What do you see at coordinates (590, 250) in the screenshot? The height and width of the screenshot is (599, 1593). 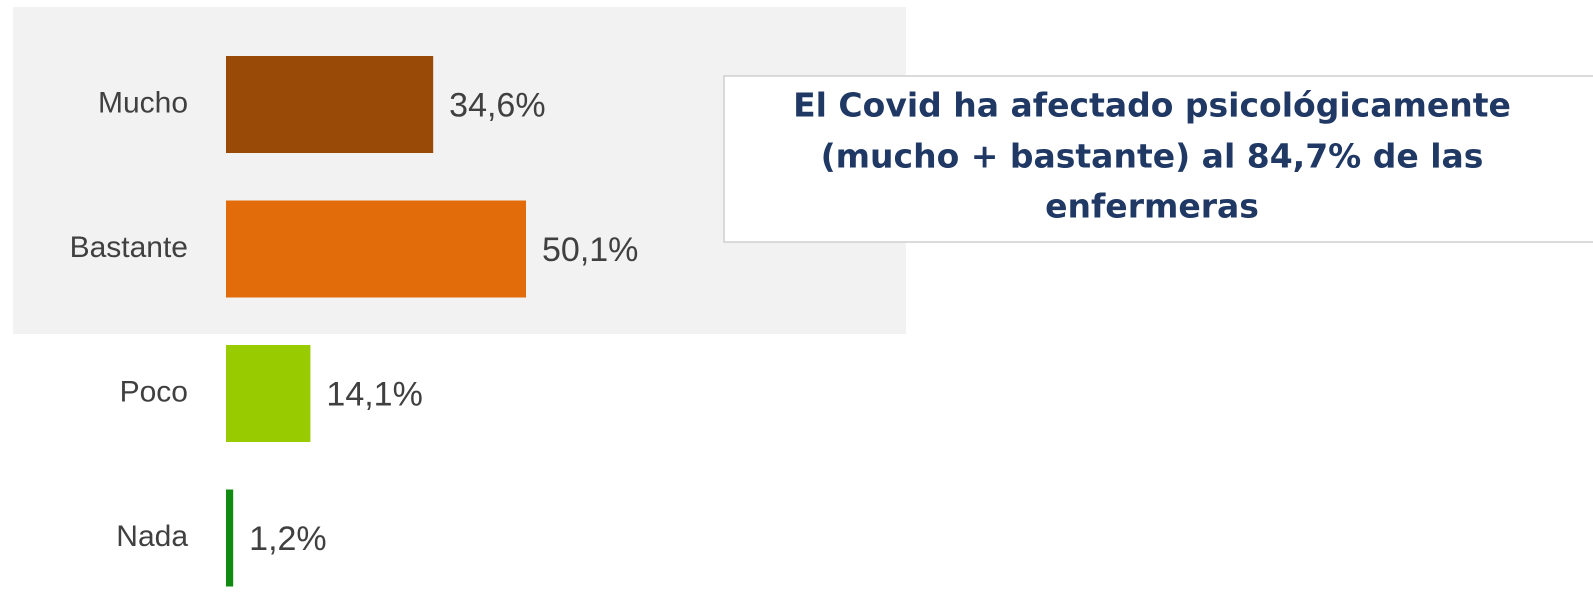 I see `value-label: 50,1%` at bounding box center [590, 250].